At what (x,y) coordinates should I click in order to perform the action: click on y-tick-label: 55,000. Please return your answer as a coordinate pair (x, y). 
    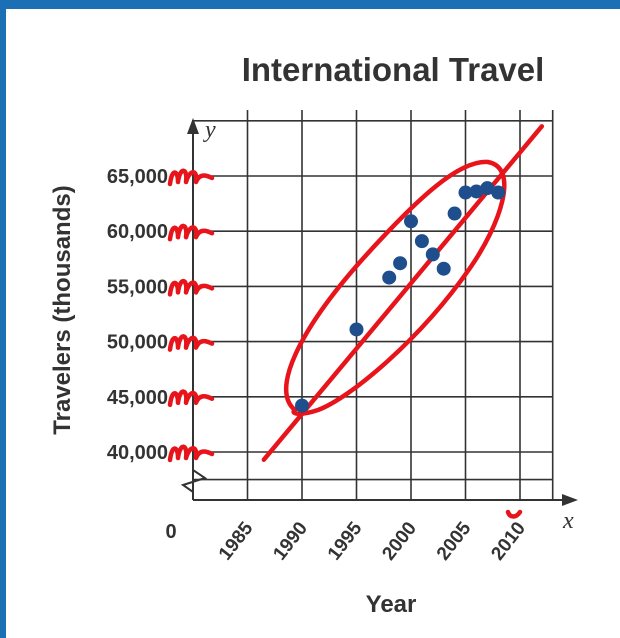
    Looking at the image, I should click on (137, 287).